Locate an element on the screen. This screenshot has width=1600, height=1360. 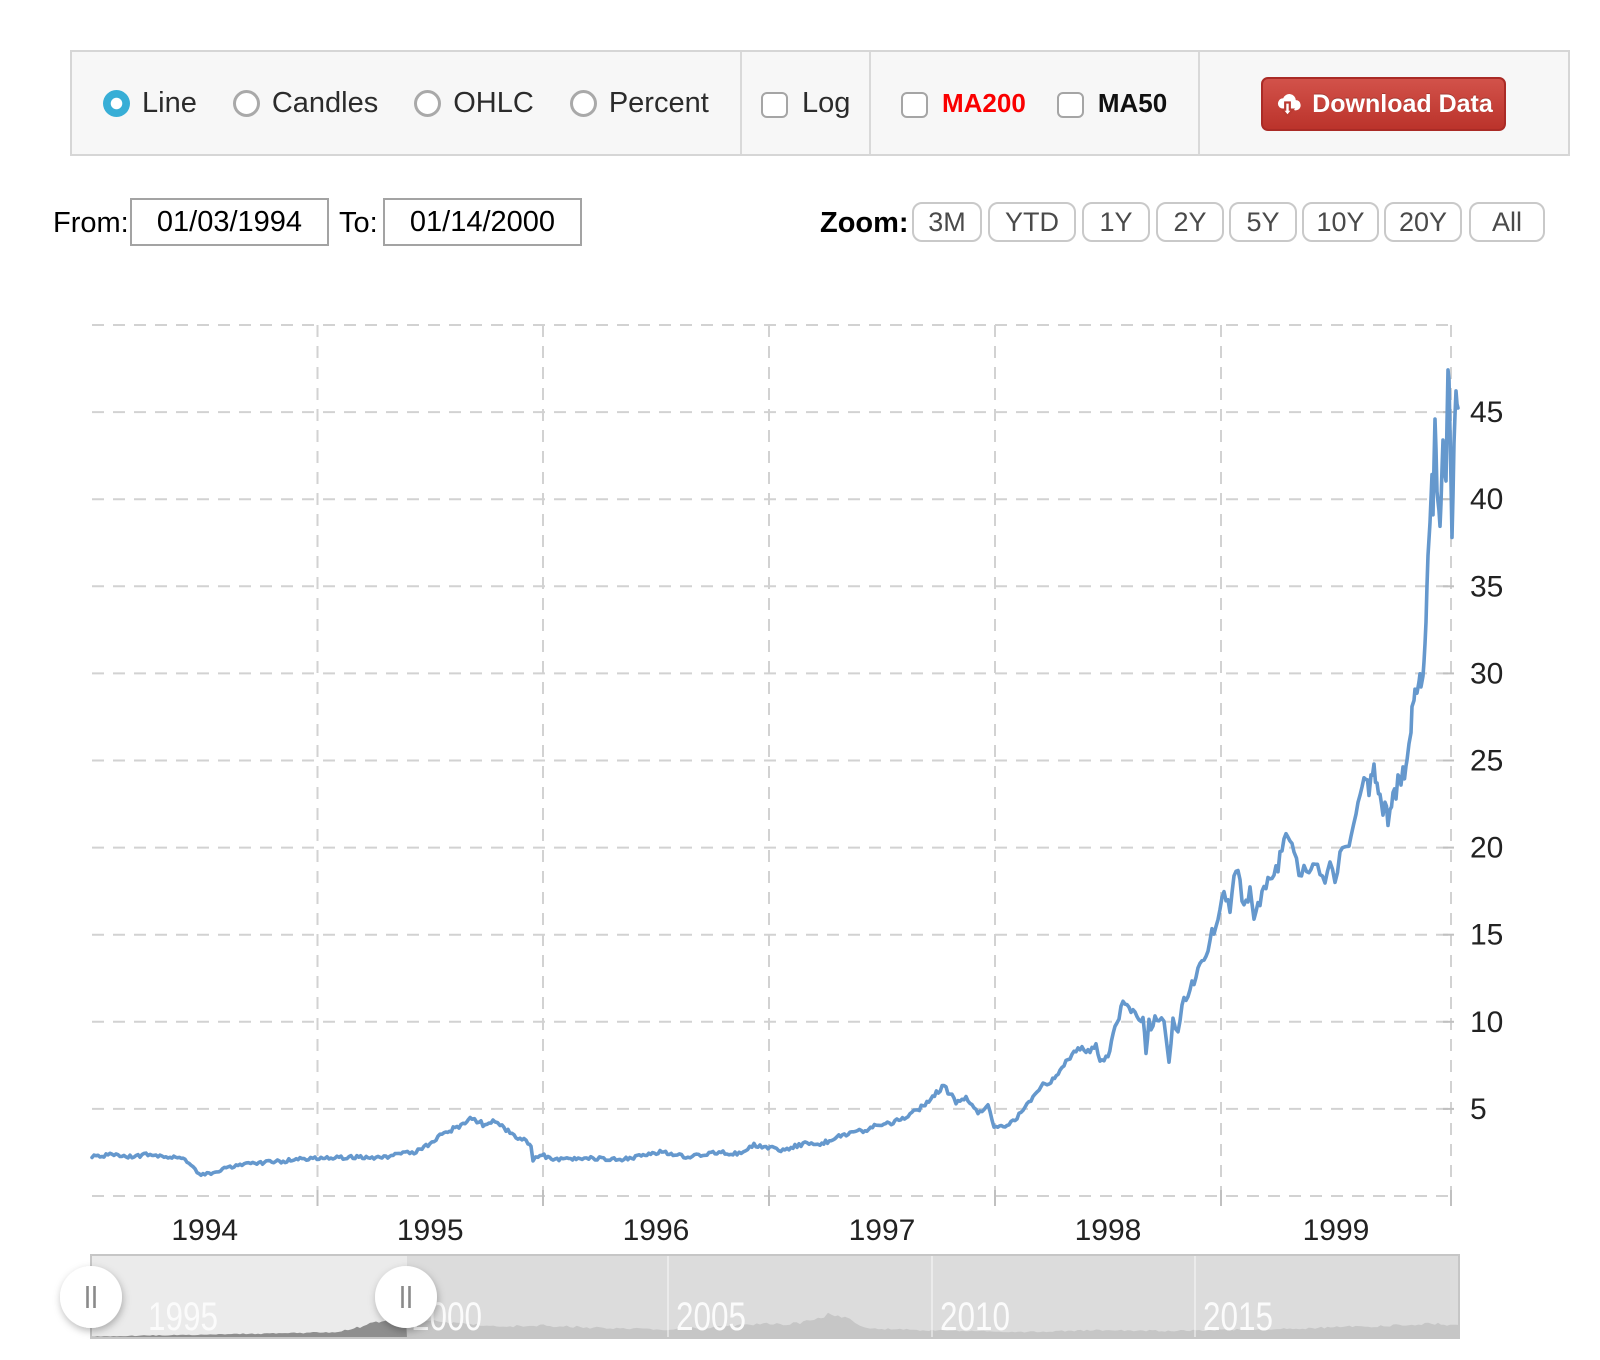
svg-text: 1998 is located at coordinates (1108, 1230).